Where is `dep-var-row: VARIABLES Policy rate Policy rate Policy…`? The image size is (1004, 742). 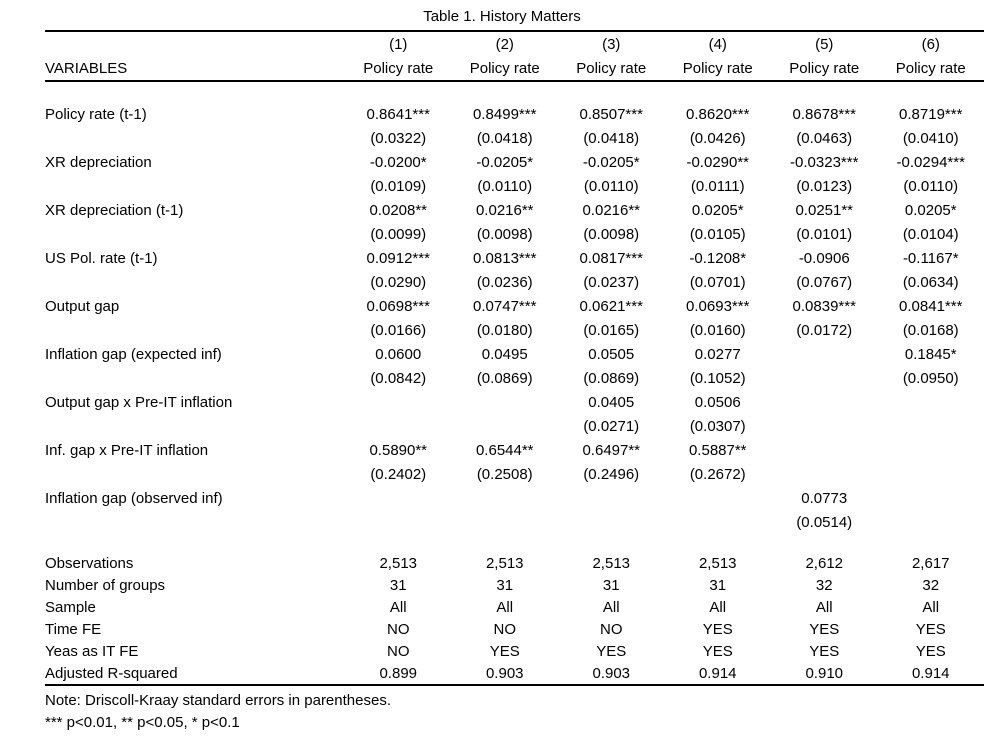
dep-var-row: VARIABLES Policy rate Policy rate Policy… is located at coordinates (514, 68).